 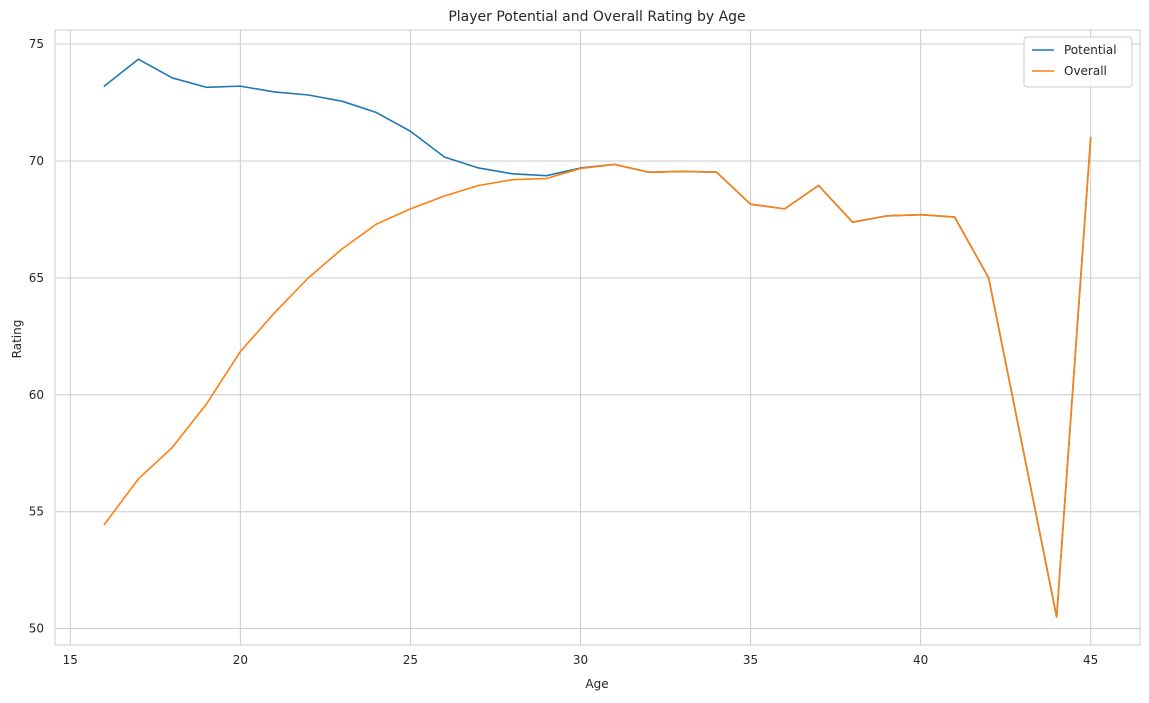 I want to click on x-tick-label: 40, so click(x=920, y=660).